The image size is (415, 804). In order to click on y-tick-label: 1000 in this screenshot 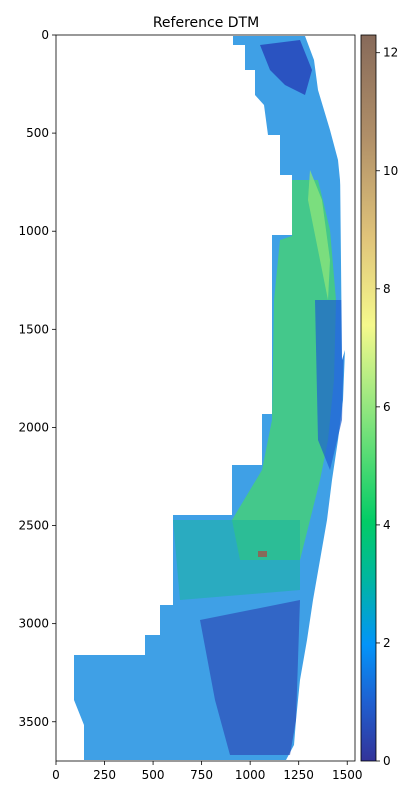, I will do `click(33, 231)`.